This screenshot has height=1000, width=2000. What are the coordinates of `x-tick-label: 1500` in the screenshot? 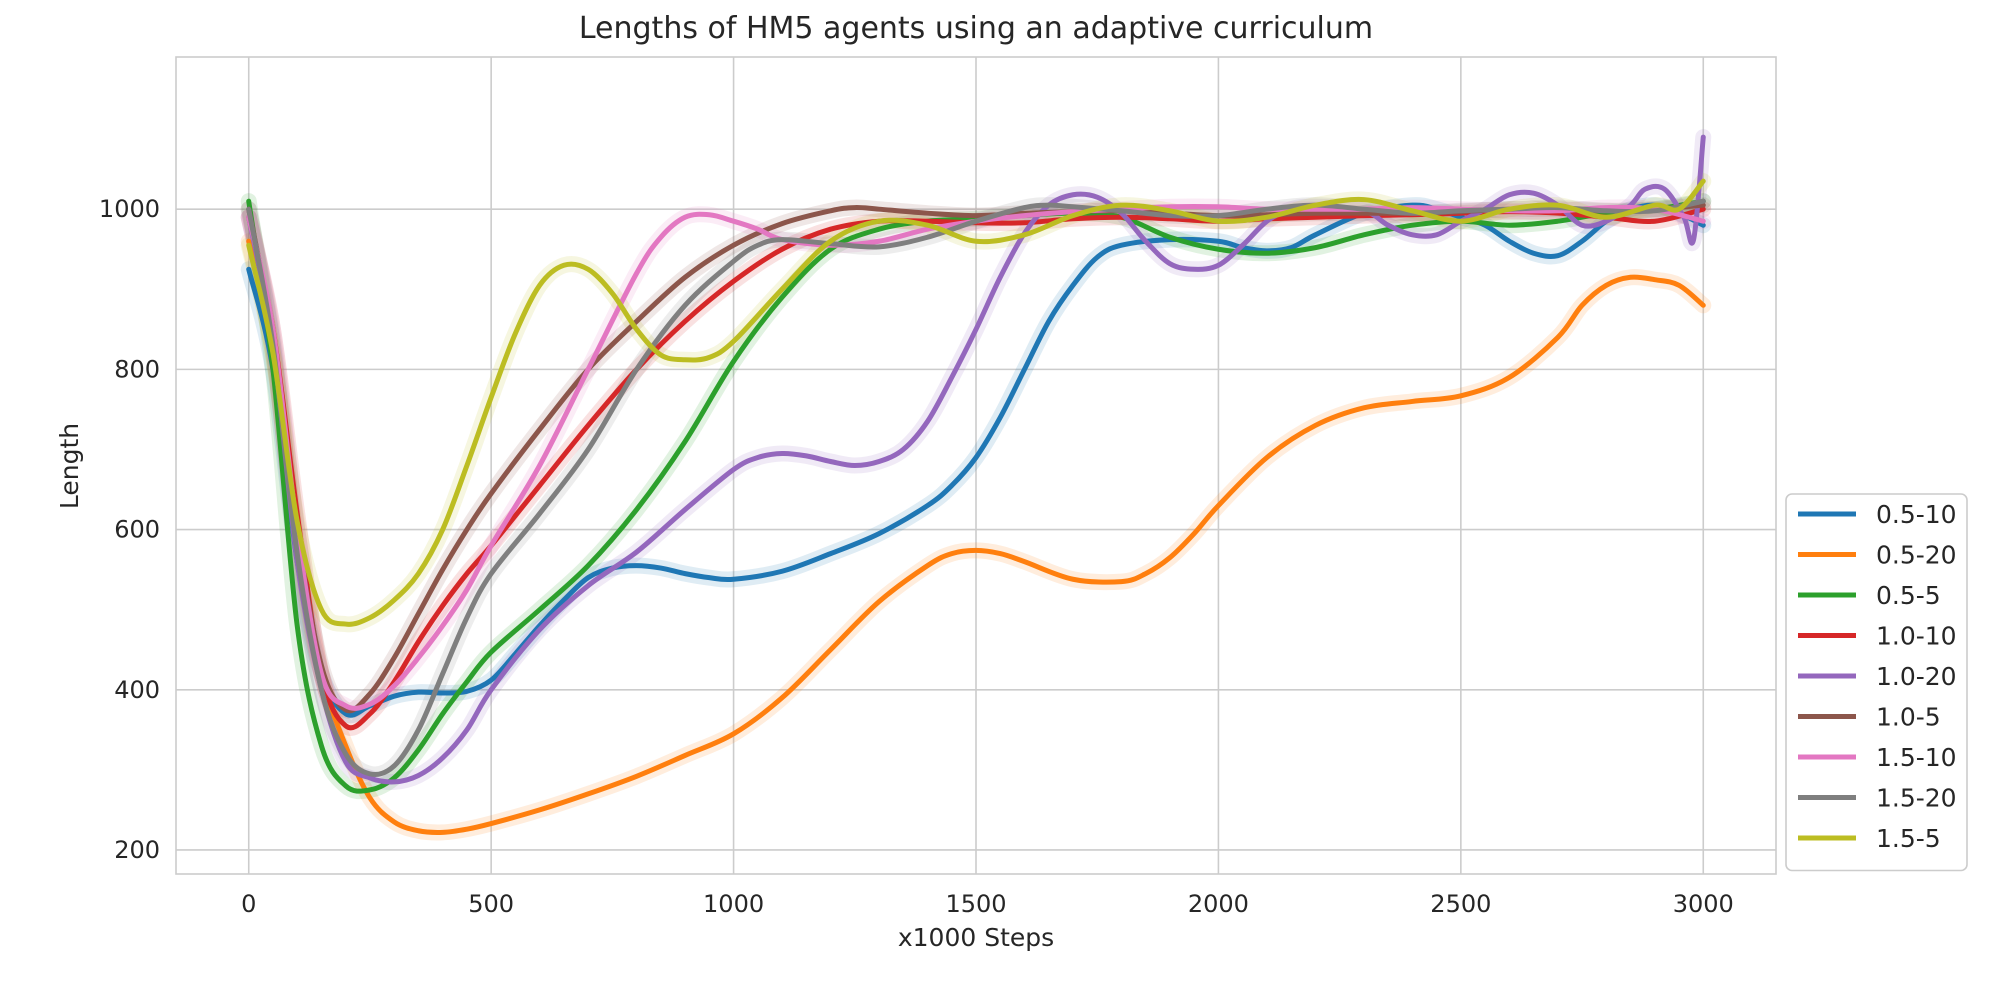 It's located at (975, 904).